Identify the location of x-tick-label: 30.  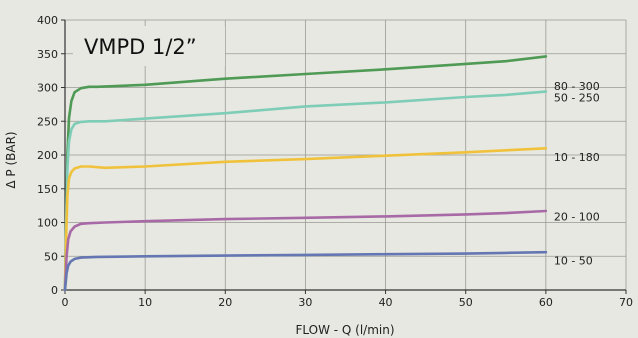
(305, 302).